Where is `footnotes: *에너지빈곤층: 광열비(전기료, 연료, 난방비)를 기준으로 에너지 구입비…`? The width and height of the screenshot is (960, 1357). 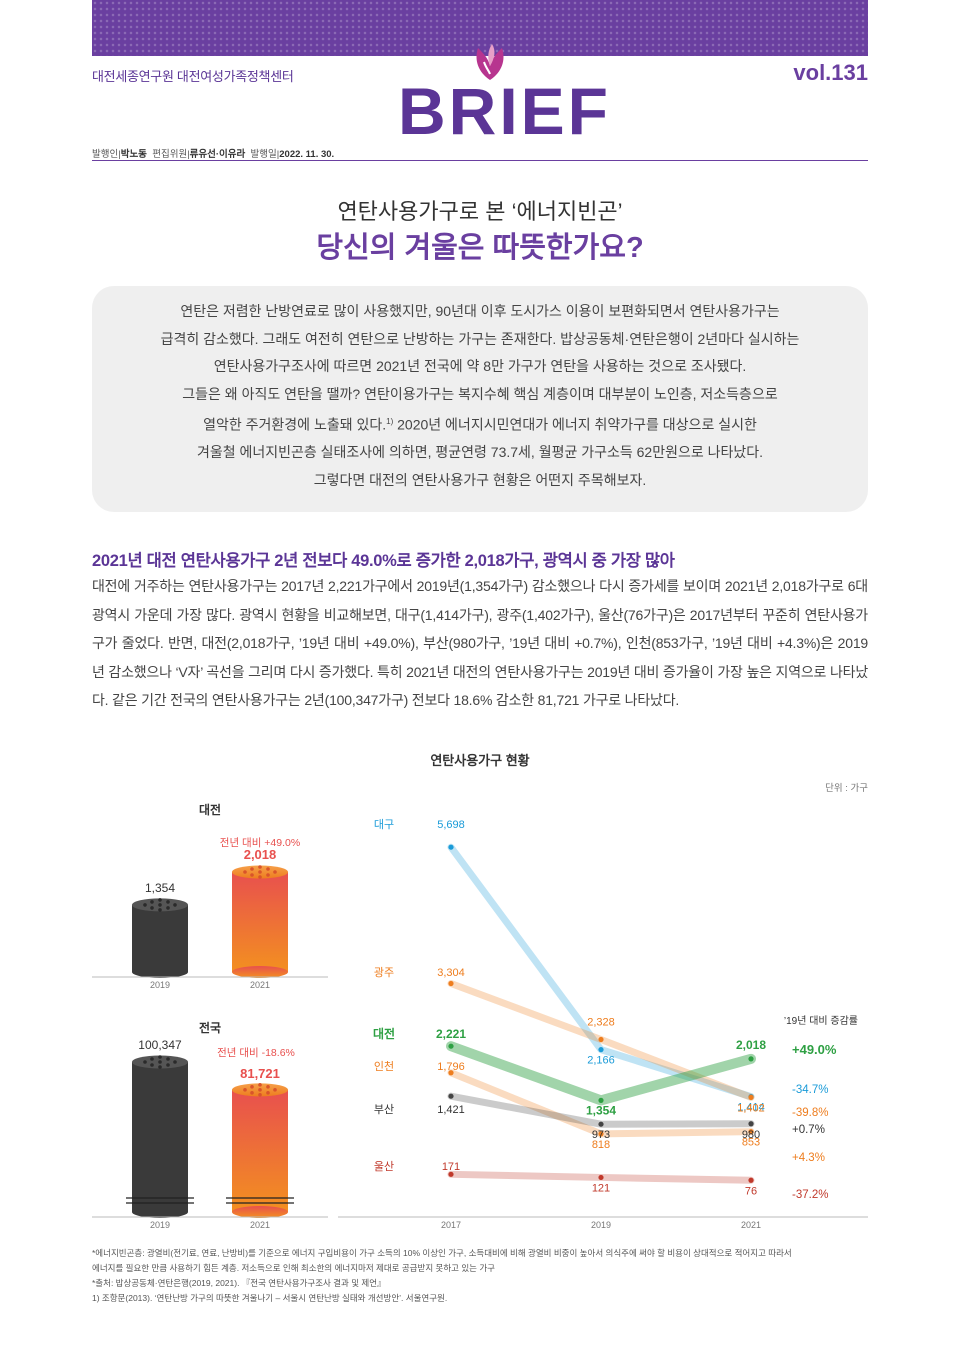 footnotes: *에너지빈곤층: 광열비(전기료, 연료, 난방비)를 기준으로 에너지 구입비… is located at coordinates (480, 1276).